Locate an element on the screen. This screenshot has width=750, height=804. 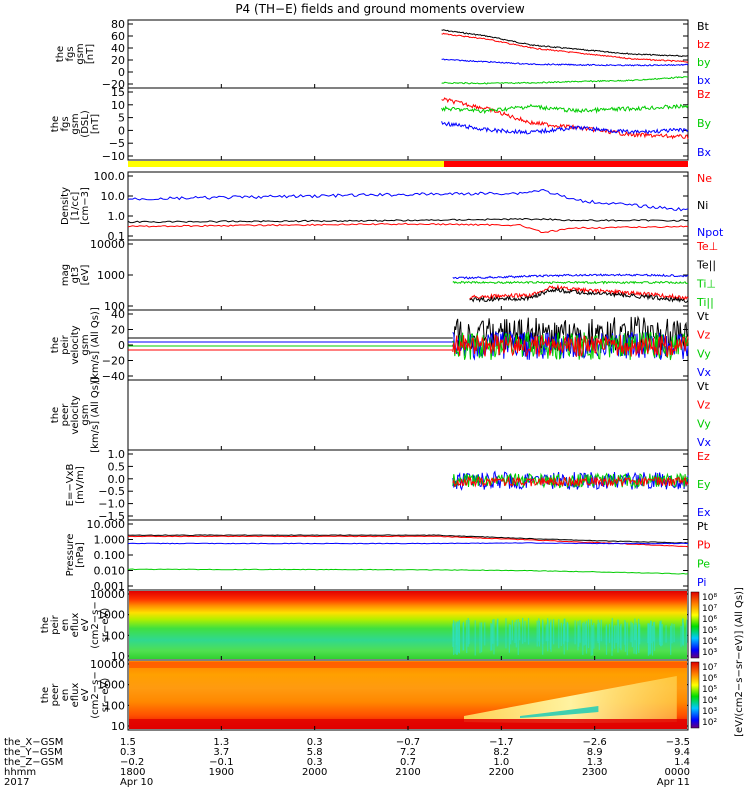
colorbar-tick: 10⁸ is located at coordinates (709, 598).